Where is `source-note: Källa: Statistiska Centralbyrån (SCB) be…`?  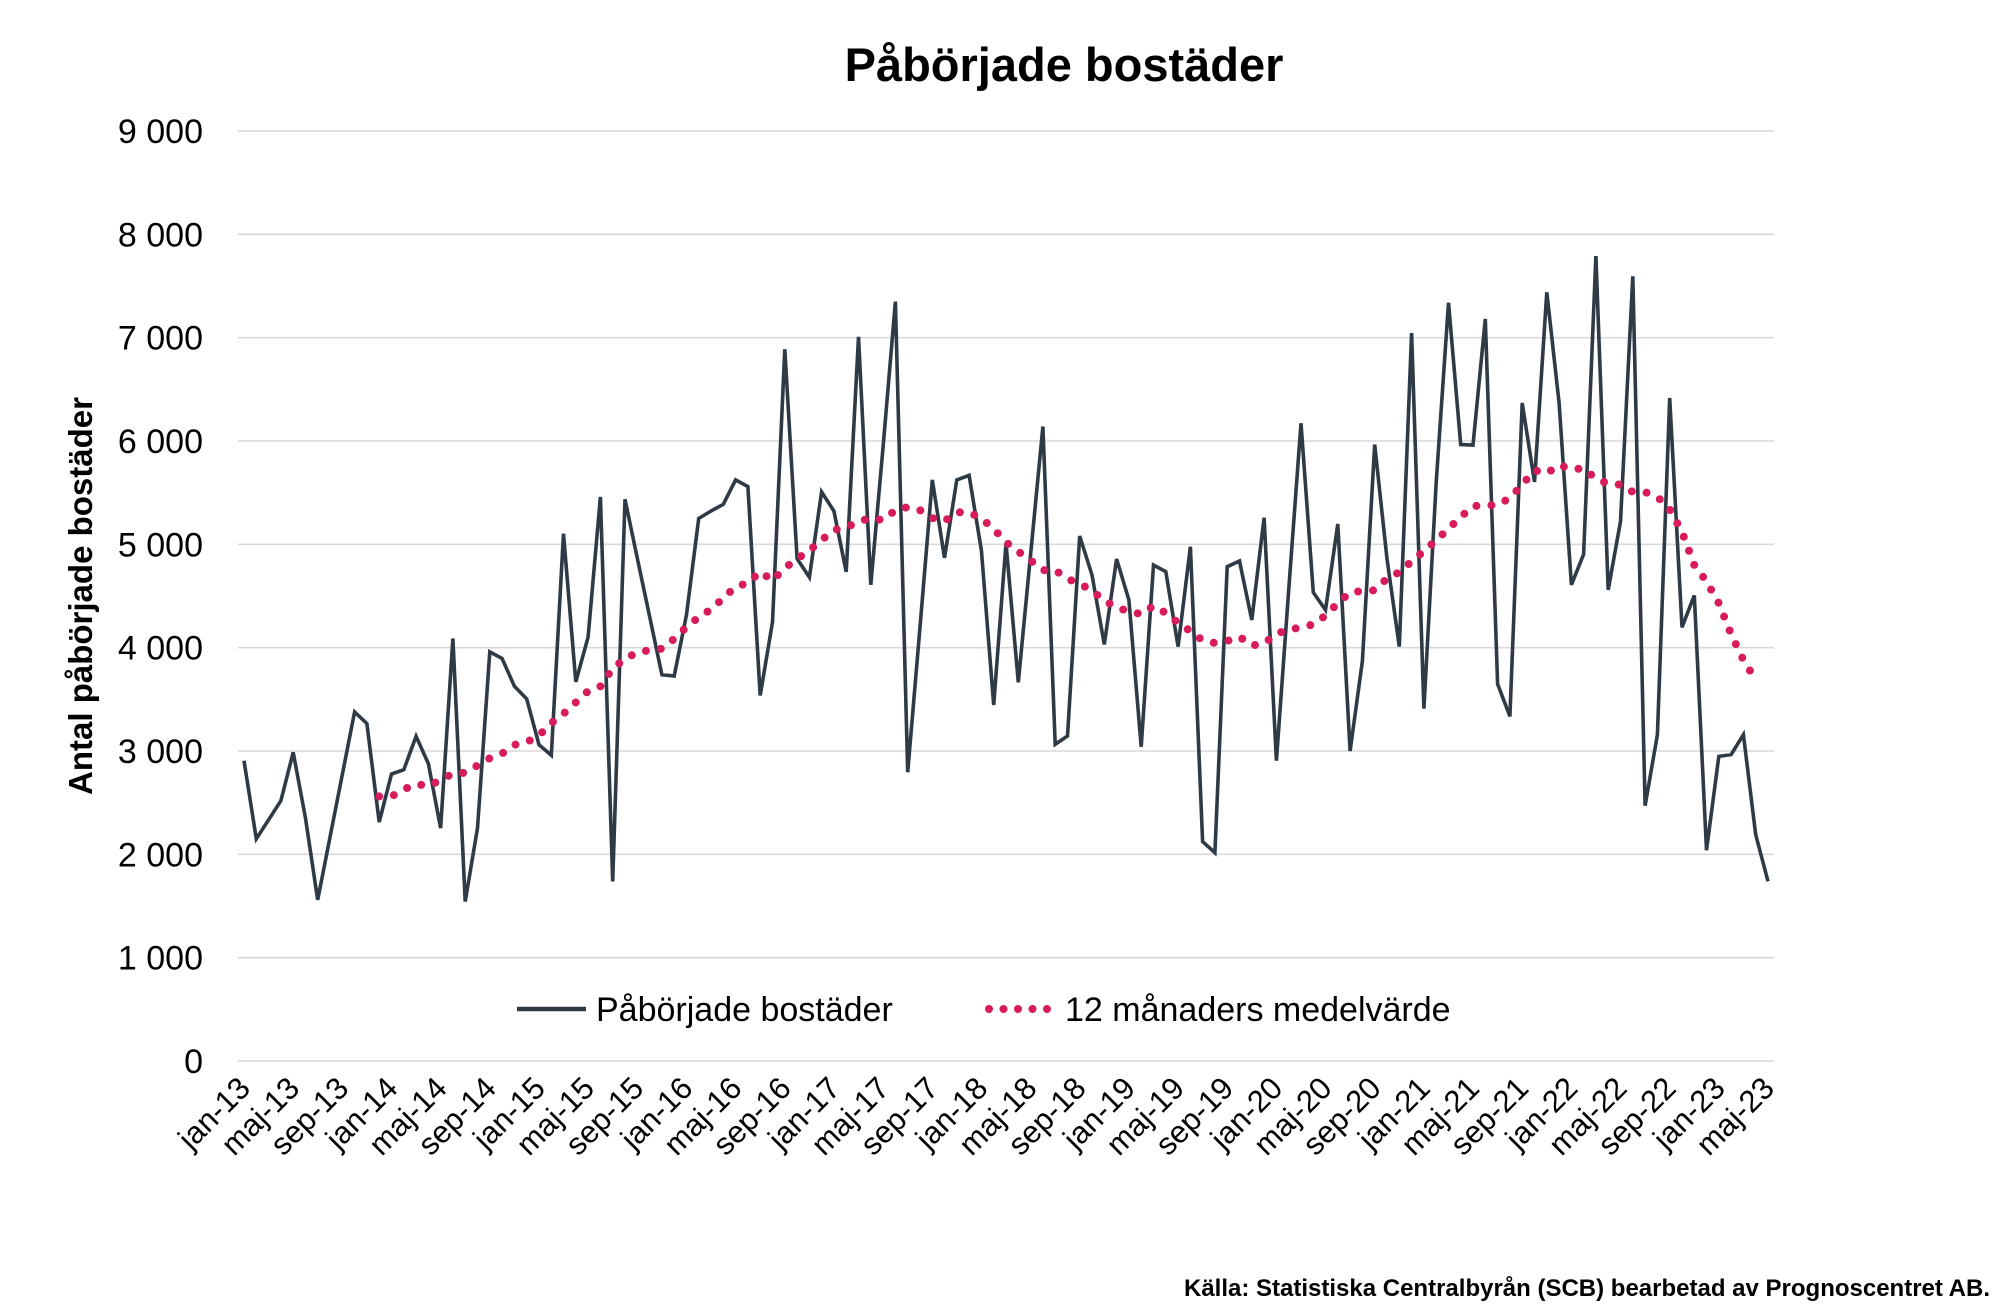 source-note: Källa: Statistiska Centralbyrån (SCB) be… is located at coordinates (1587, 1288).